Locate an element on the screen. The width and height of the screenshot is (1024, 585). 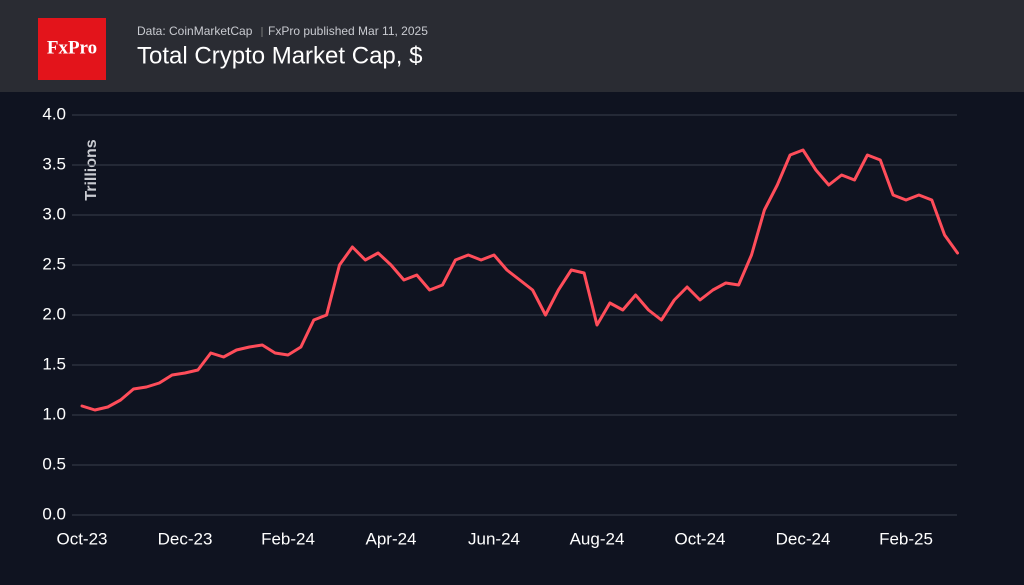
logo-box is located at coordinates (72, 49).